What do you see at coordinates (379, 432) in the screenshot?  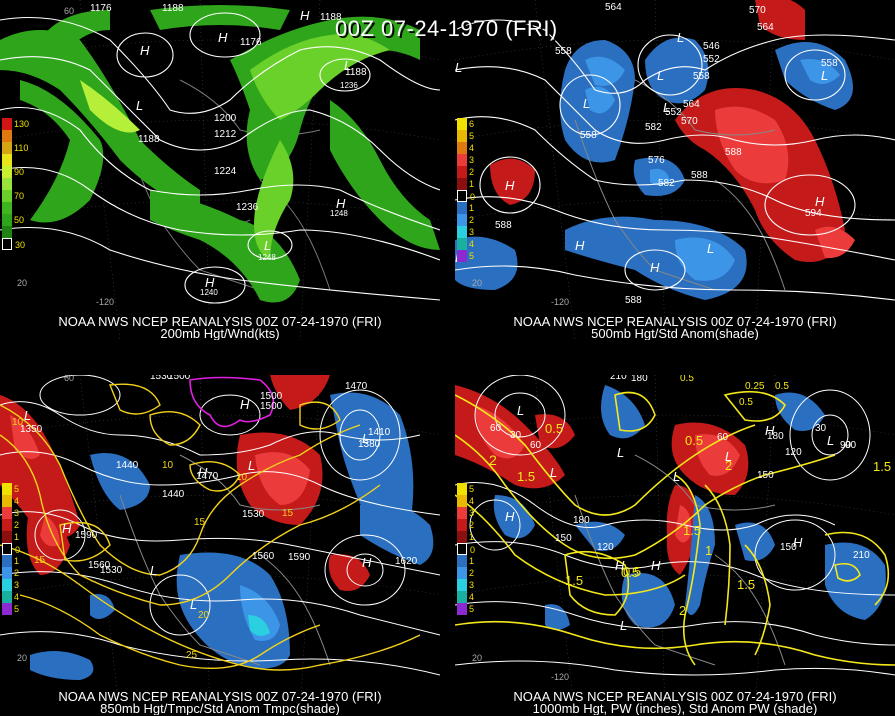 I see `contour-label: 1410` at bounding box center [379, 432].